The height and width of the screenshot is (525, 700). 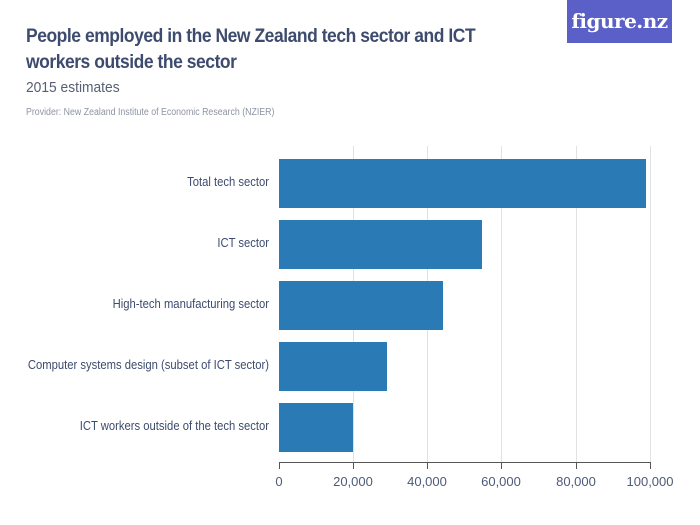 What do you see at coordinates (465, 462) in the screenshot?
I see `x-axis` at bounding box center [465, 462].